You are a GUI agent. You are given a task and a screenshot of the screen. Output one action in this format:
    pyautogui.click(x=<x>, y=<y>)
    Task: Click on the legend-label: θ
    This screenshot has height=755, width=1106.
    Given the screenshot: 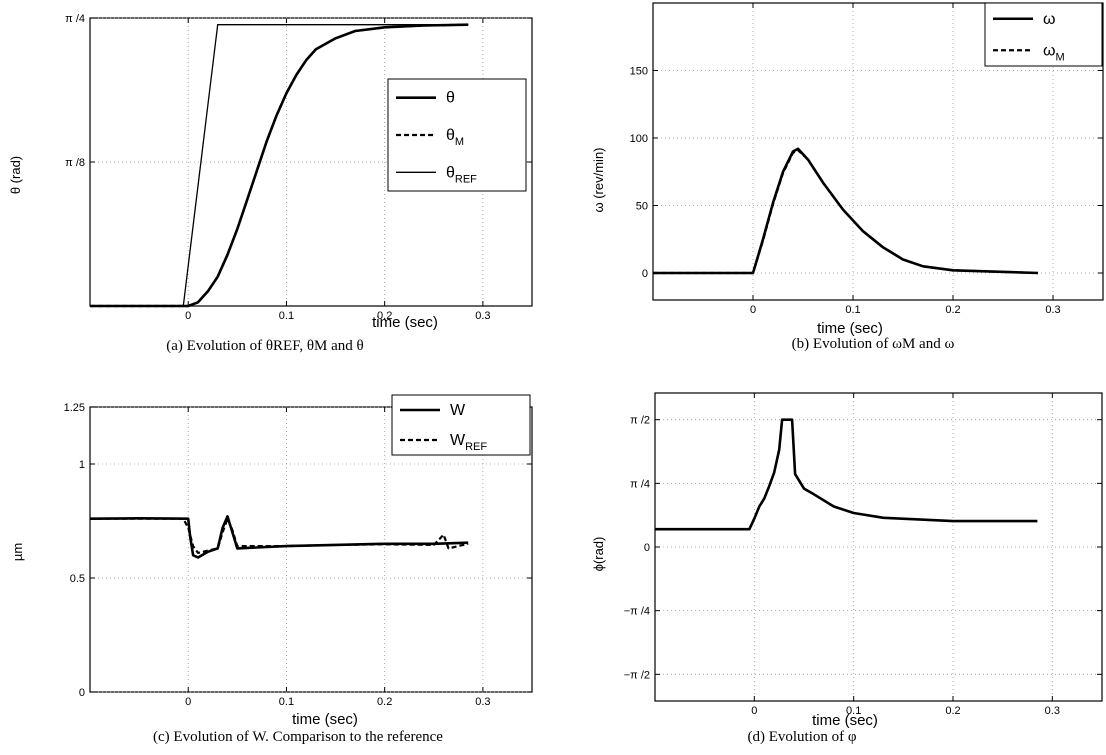 What is the action you would take?
    pyautogui.click(x=450, y=98)
    